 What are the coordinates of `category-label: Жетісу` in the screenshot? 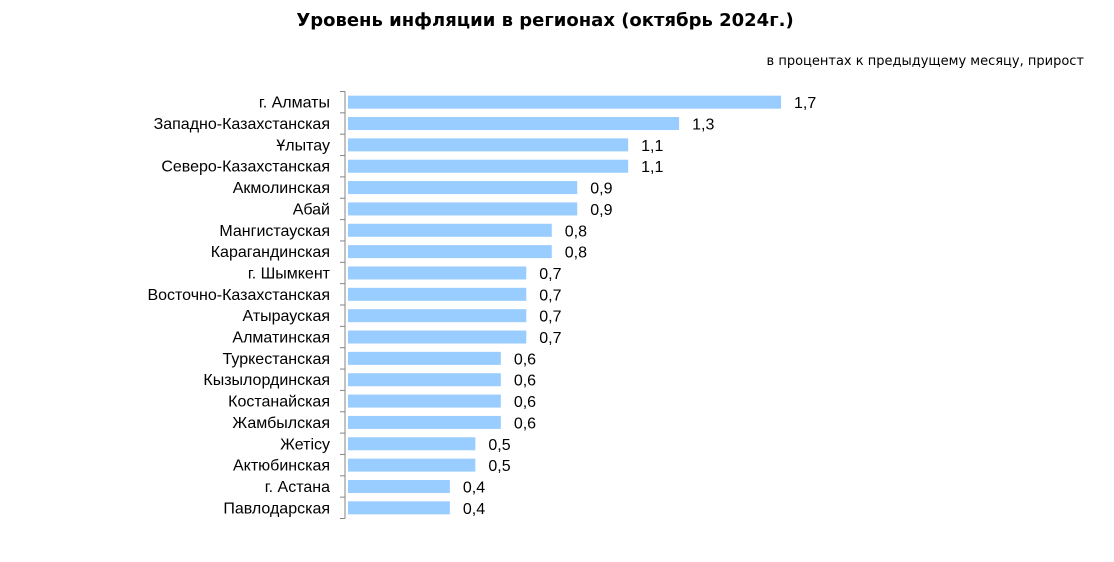 It's located at (305, 444).